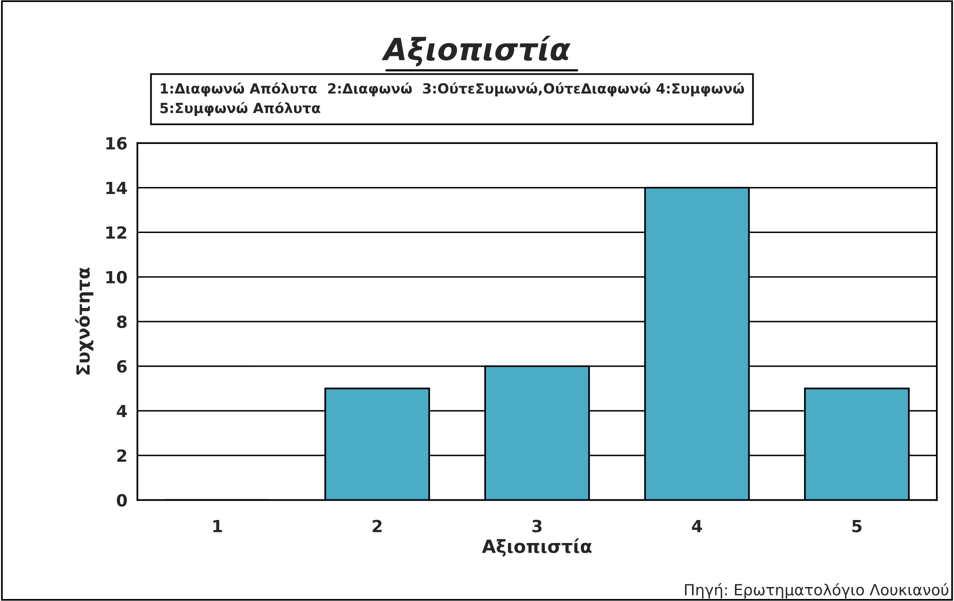 This screenshot has width=954, height=601. Describe the element at coordinates (121, 411) in the screenshot. I see `y-tick-label: 4` at that location.